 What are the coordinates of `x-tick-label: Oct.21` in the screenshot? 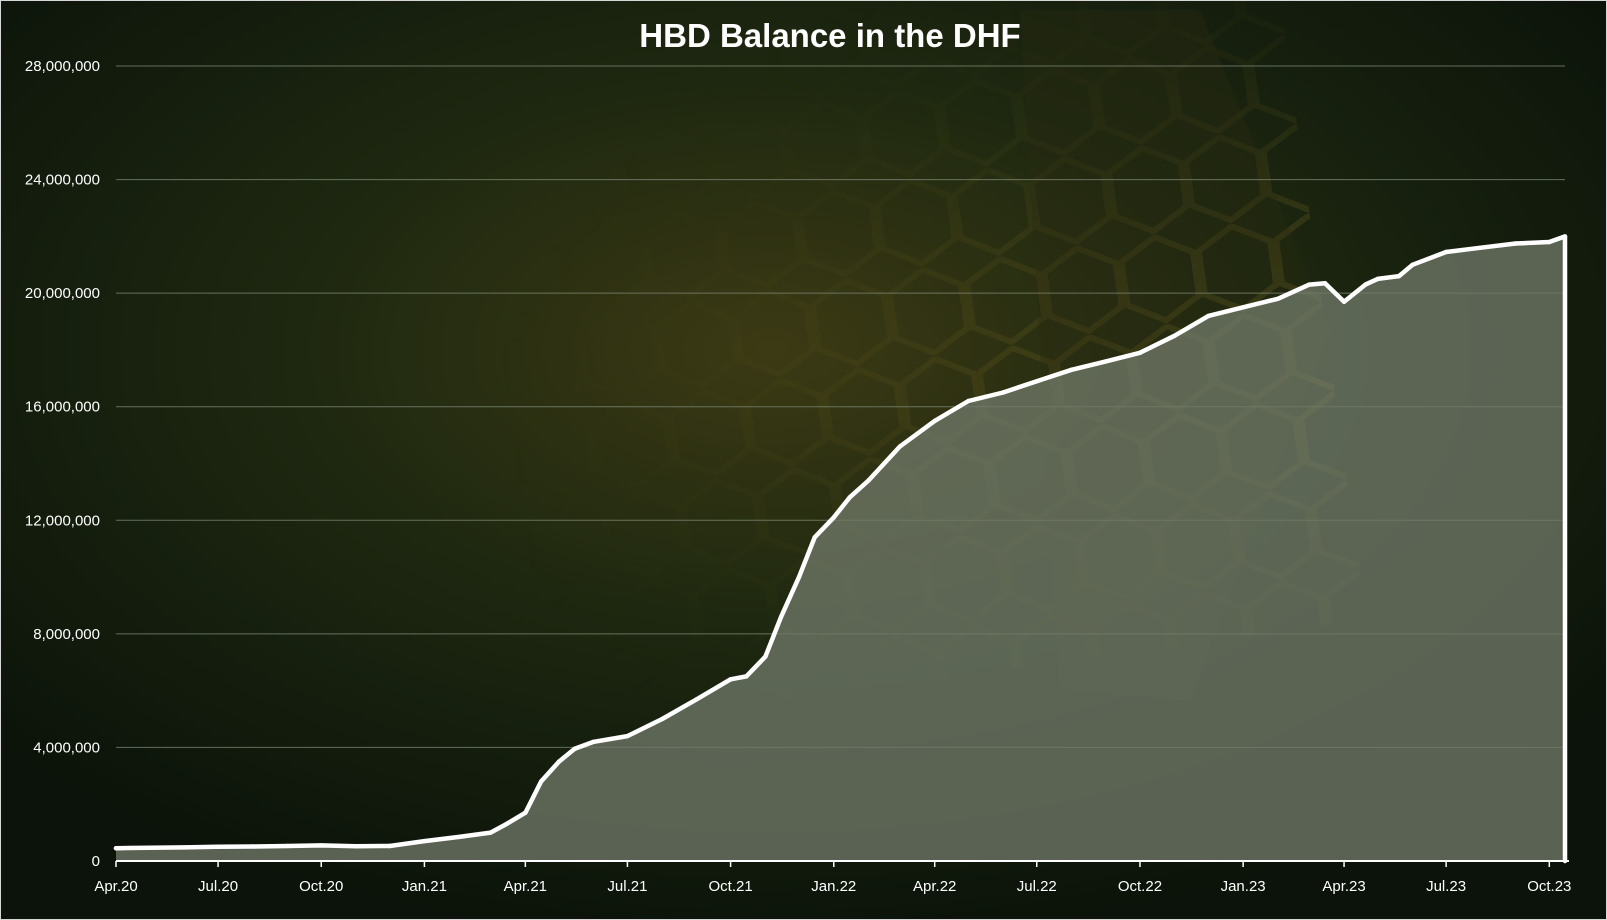 It's located at (730, 886).